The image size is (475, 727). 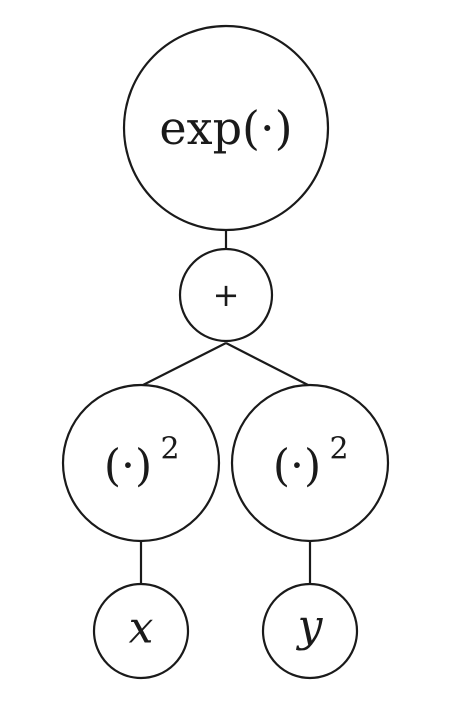 I want to click on node-square-right-circle, so click(x=310, y=463).